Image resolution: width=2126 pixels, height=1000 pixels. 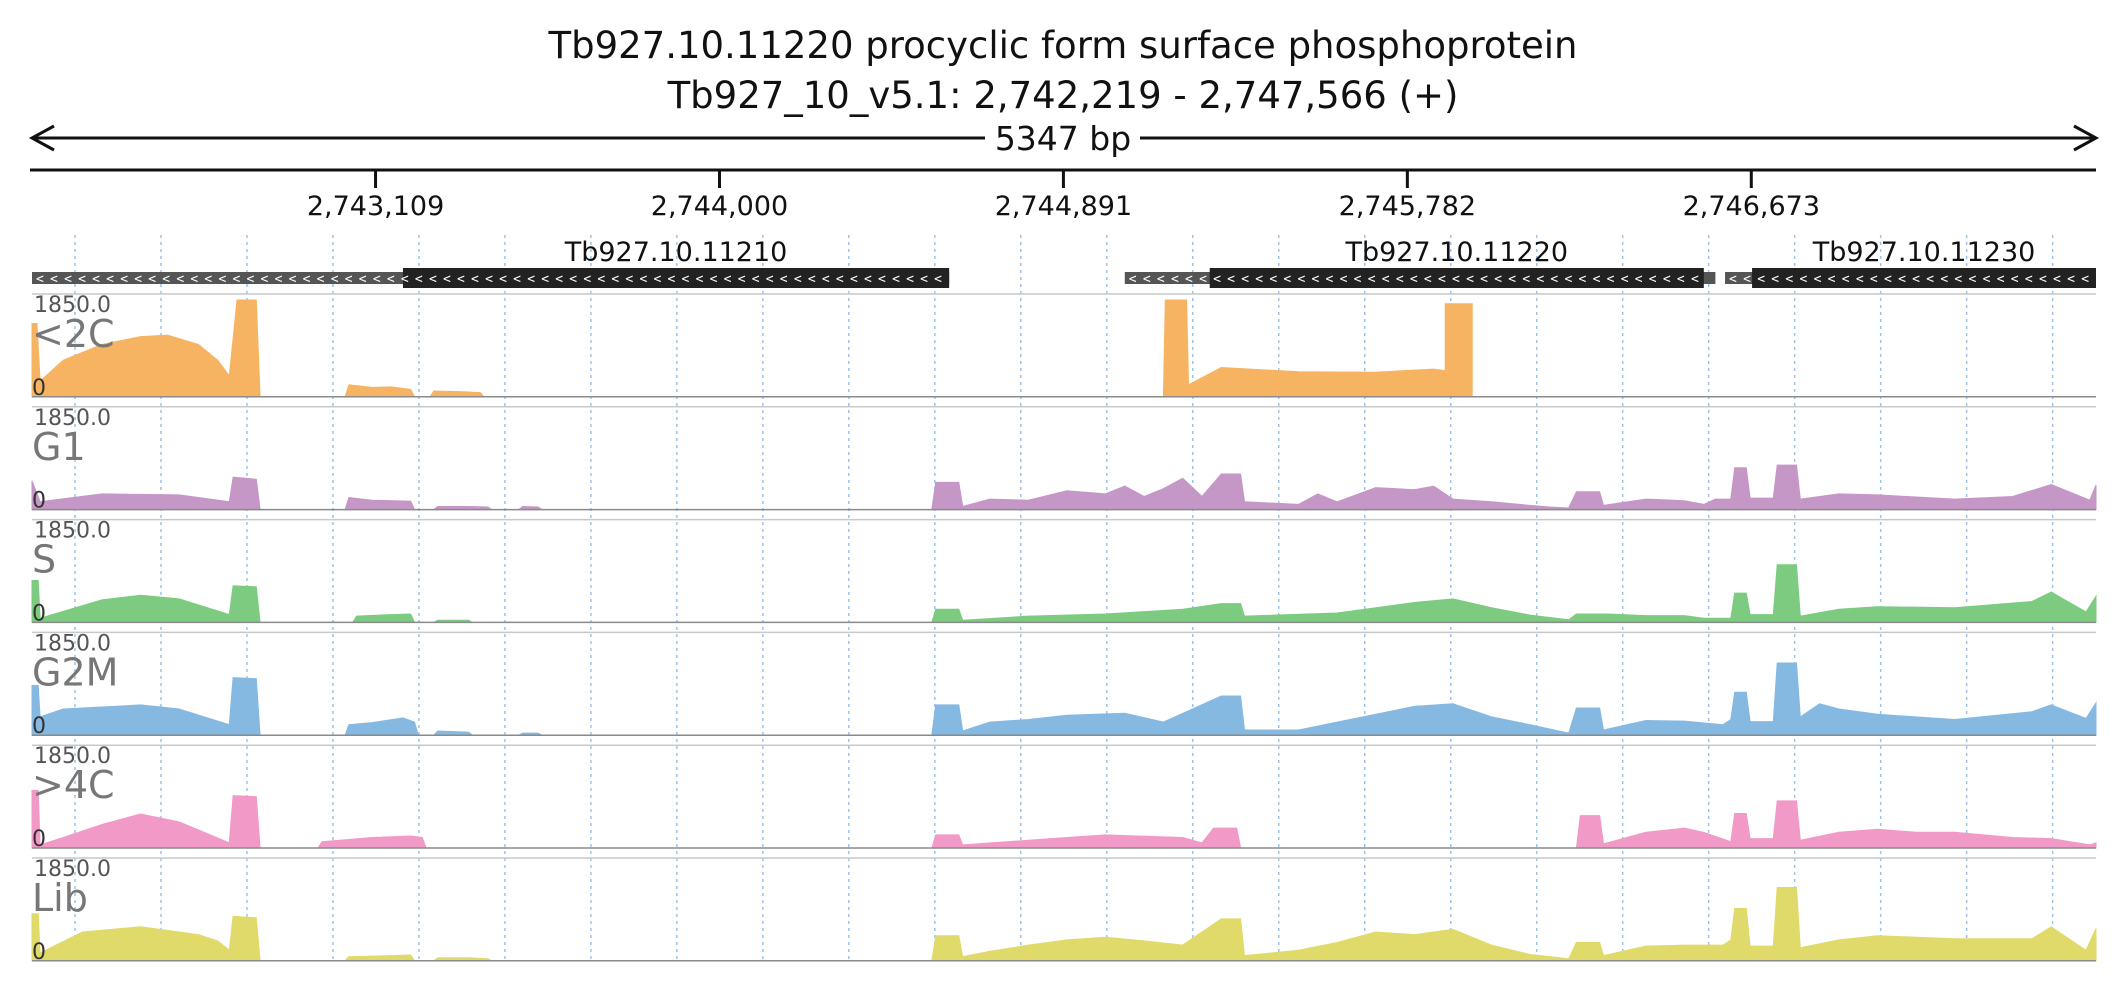 I want to click on track-name: >4C, so click(x=73, y=785).